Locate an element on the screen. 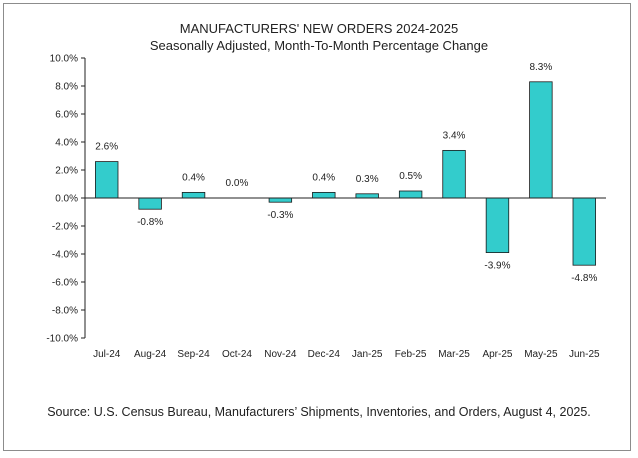  y-tick-label: -4.0% is located at coordinates (65, 255).